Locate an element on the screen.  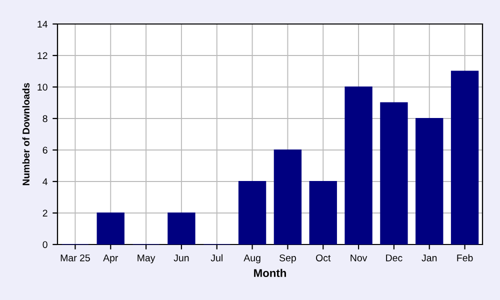
x-tick-label: Apr is located at coordinates (110, 259).